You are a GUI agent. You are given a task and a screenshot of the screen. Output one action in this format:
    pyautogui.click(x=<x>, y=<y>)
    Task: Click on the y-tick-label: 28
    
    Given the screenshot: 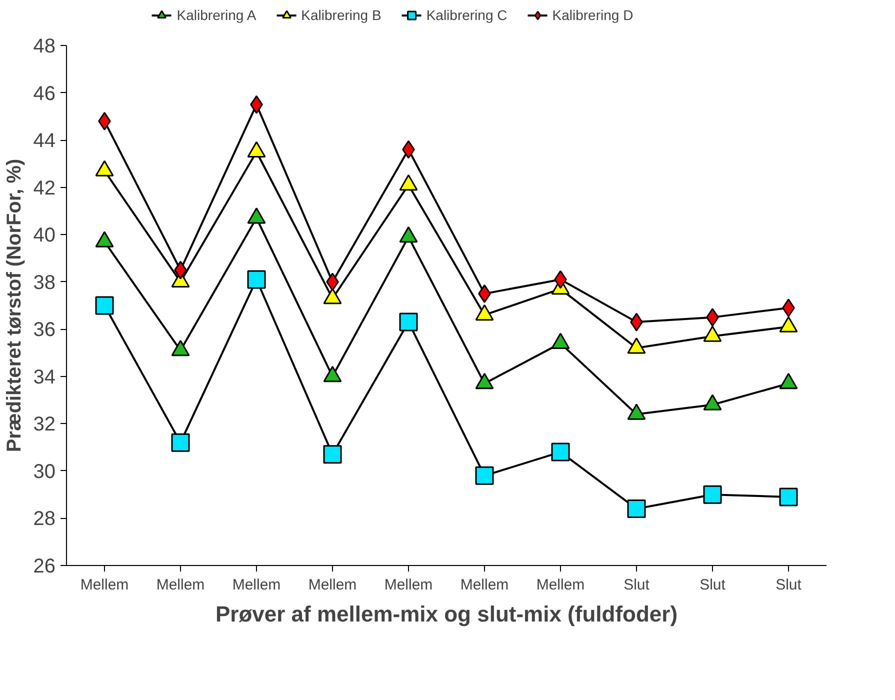 What is the action you would take?
    pyautogui.click(x=44, y=519)
    